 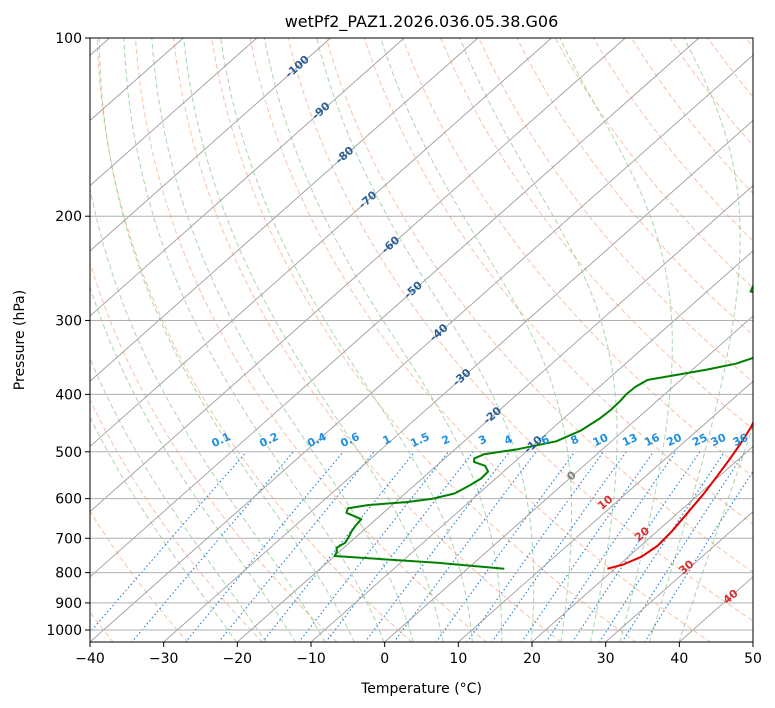 What do you see at coordinates (629, 440) in the screenshot?
I see `mixing-ratio-label: 13` at bounding box center [629, 440].